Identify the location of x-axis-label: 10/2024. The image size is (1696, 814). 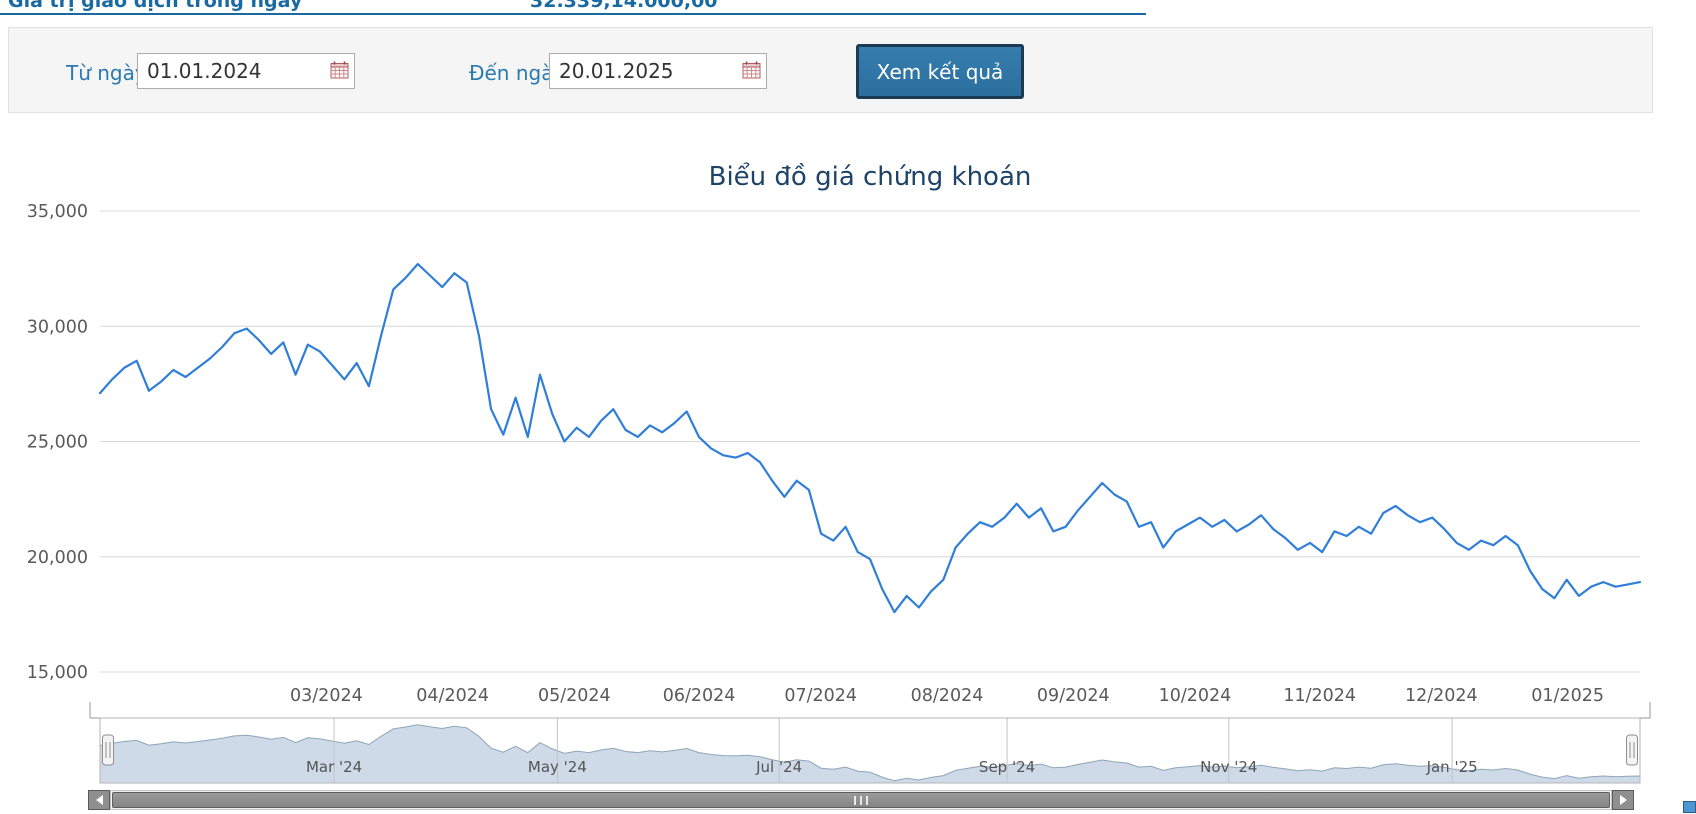
(1195, 696).